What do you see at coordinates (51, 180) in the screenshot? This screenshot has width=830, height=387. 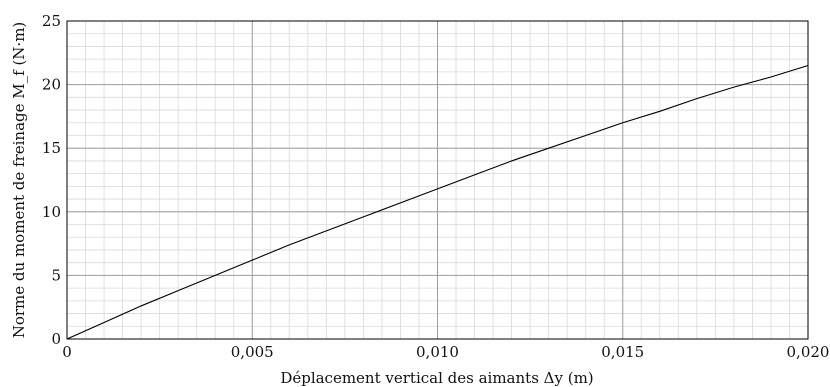 I see `y-tick-labels: 0 5 10 15 20 25` at bounding box center [51, 180].